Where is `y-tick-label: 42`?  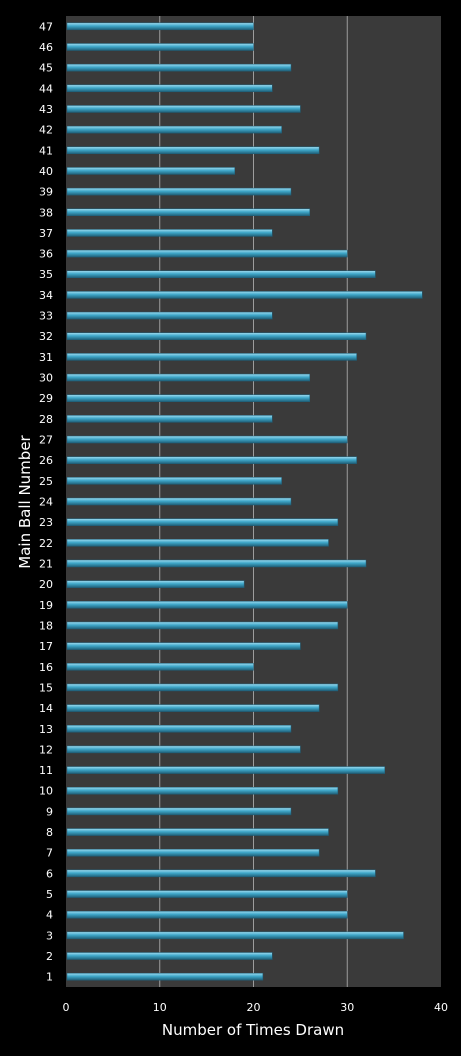
y-tick-label: 42 is located at coordinates (46, 130).